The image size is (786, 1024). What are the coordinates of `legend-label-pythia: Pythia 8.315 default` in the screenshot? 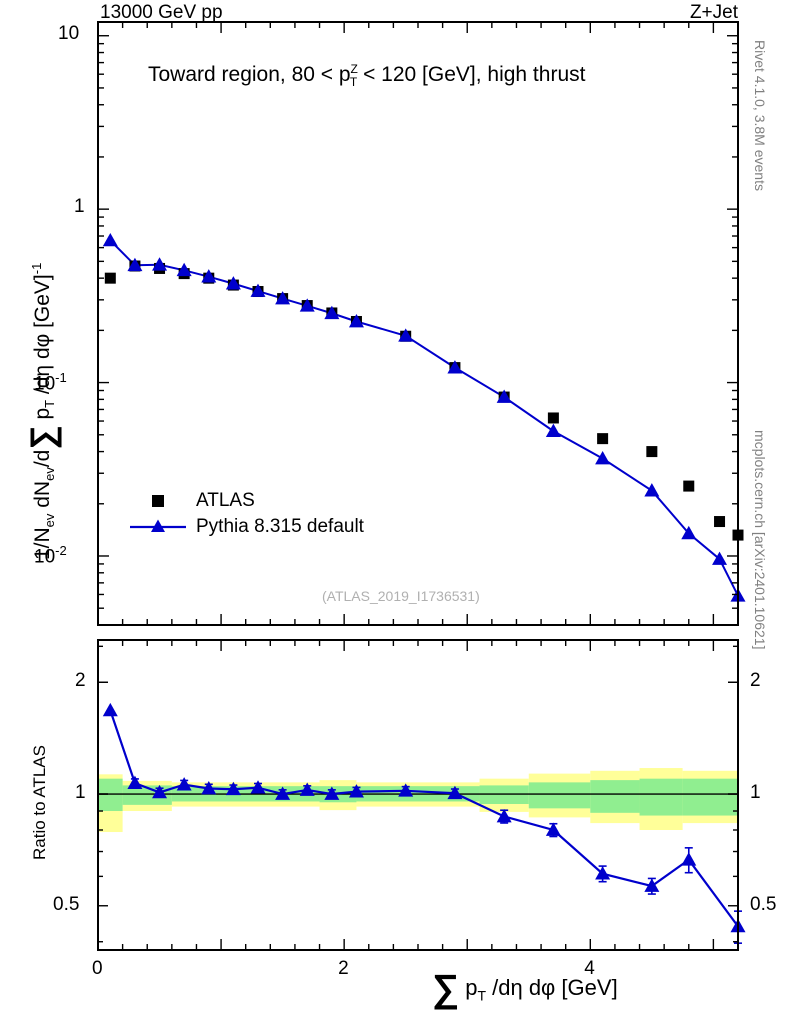 It's located at (280, 526).